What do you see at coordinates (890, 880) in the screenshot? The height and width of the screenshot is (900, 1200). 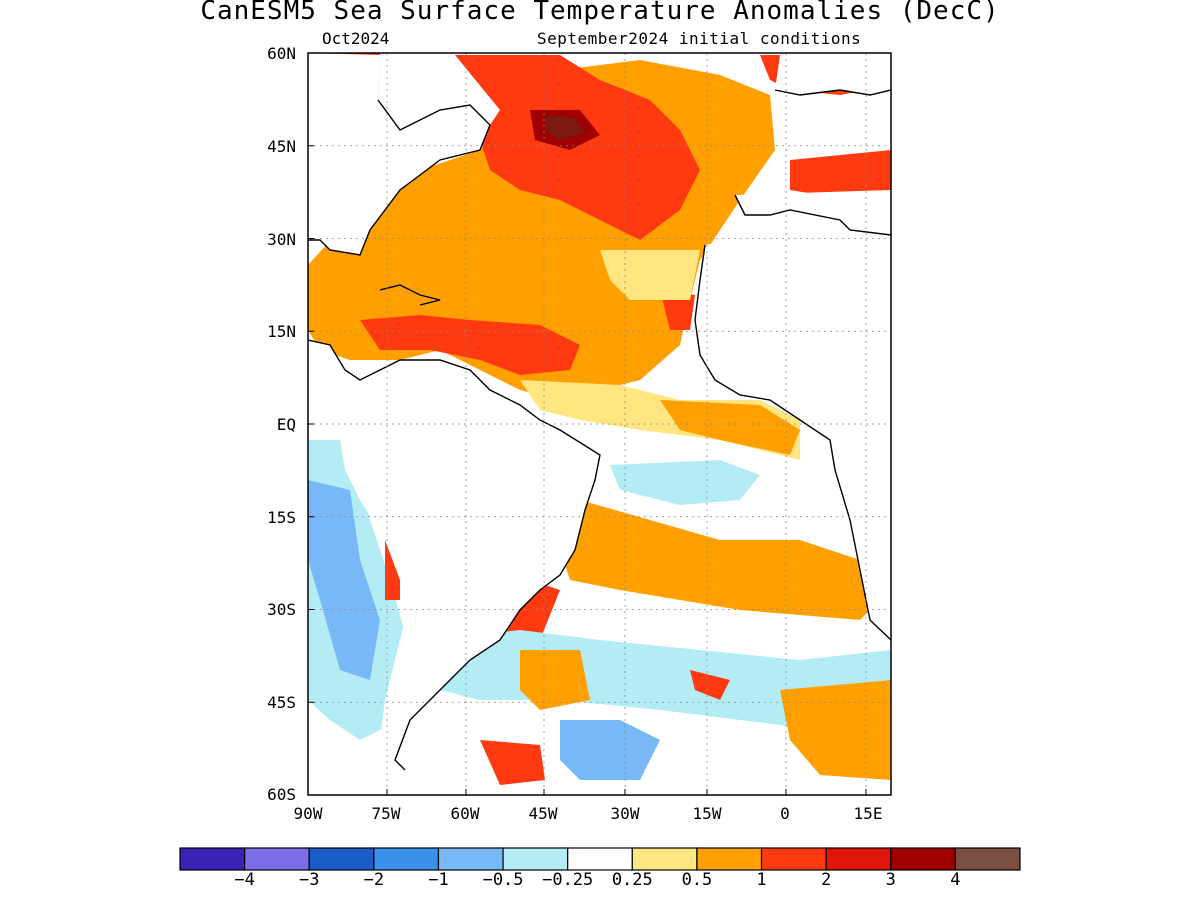 I see `colorbar-tick-label: 3` at bounding box center [890, 880].